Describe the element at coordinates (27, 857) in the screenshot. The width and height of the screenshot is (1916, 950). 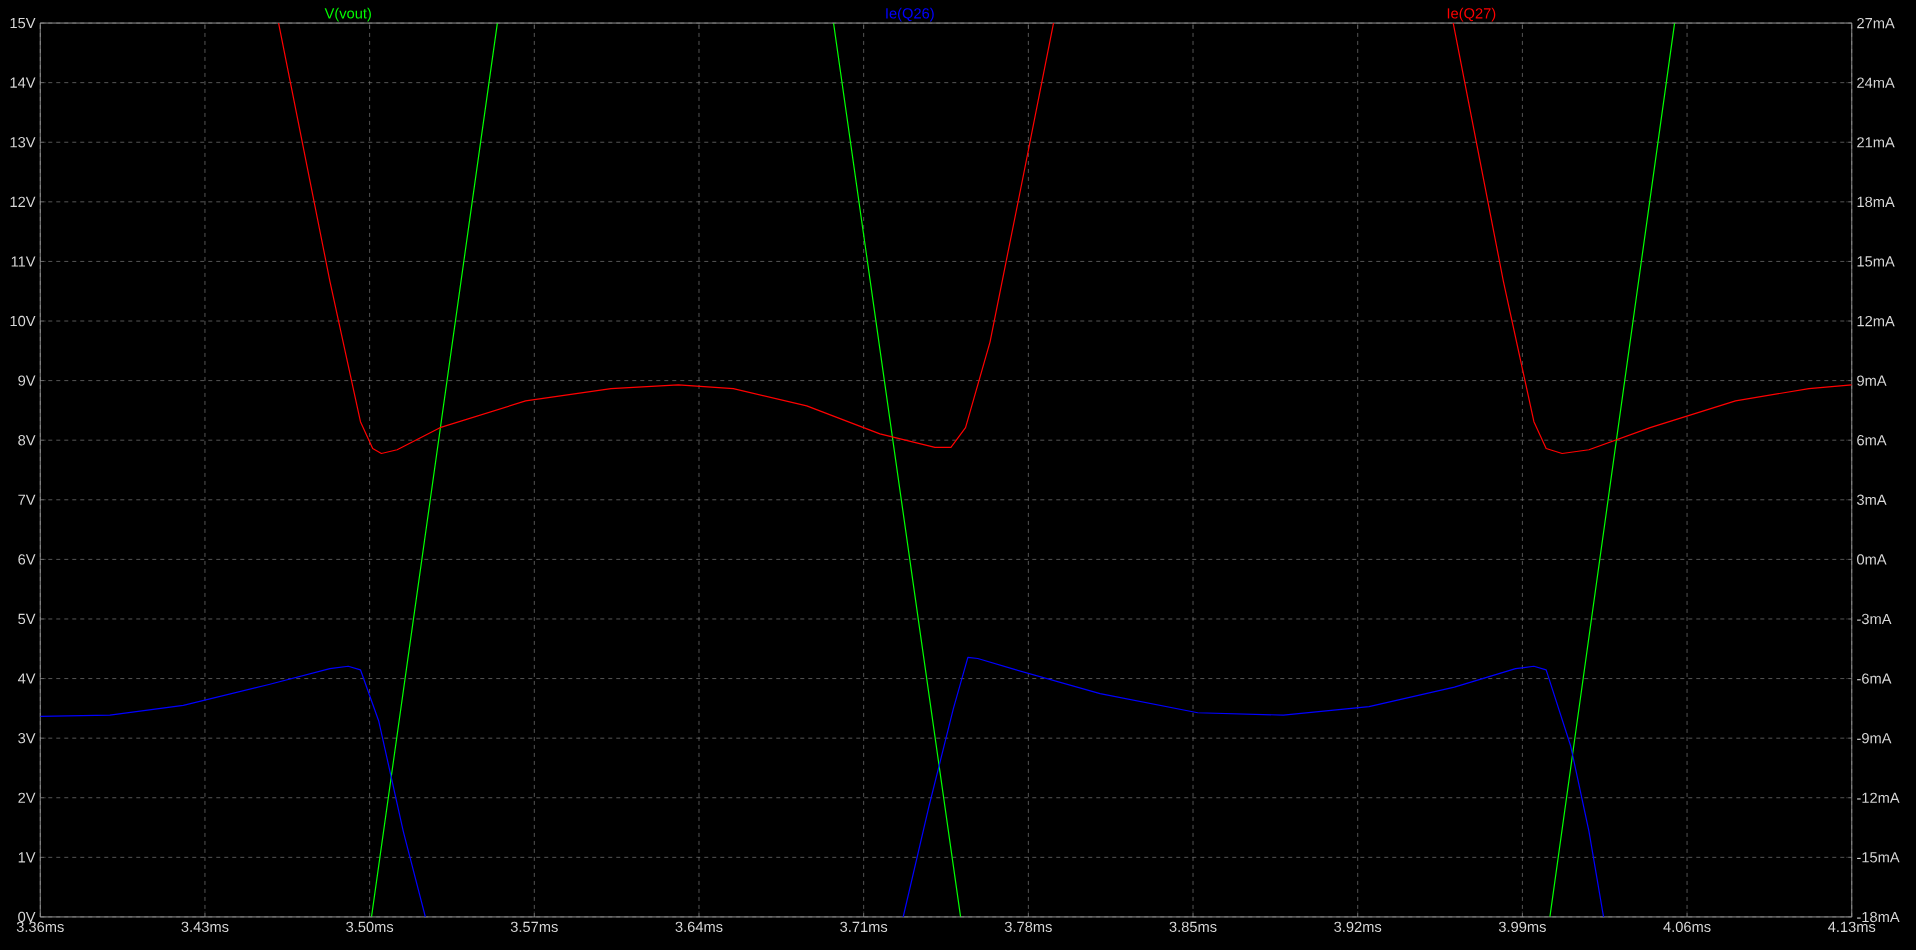
I see `y-tick-label: 1V` at that location.